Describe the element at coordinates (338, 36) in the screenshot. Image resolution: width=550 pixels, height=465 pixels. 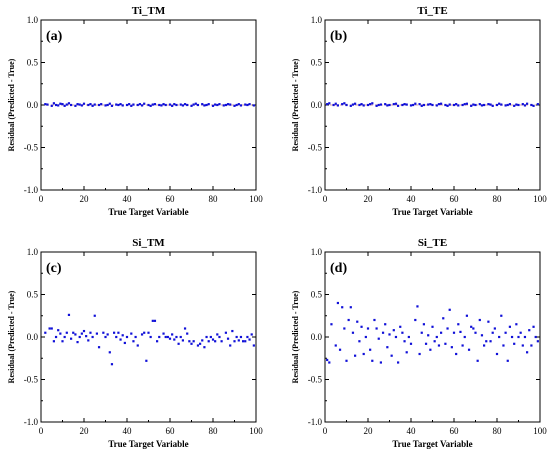
I see `panel-tag: (b)` at that location.